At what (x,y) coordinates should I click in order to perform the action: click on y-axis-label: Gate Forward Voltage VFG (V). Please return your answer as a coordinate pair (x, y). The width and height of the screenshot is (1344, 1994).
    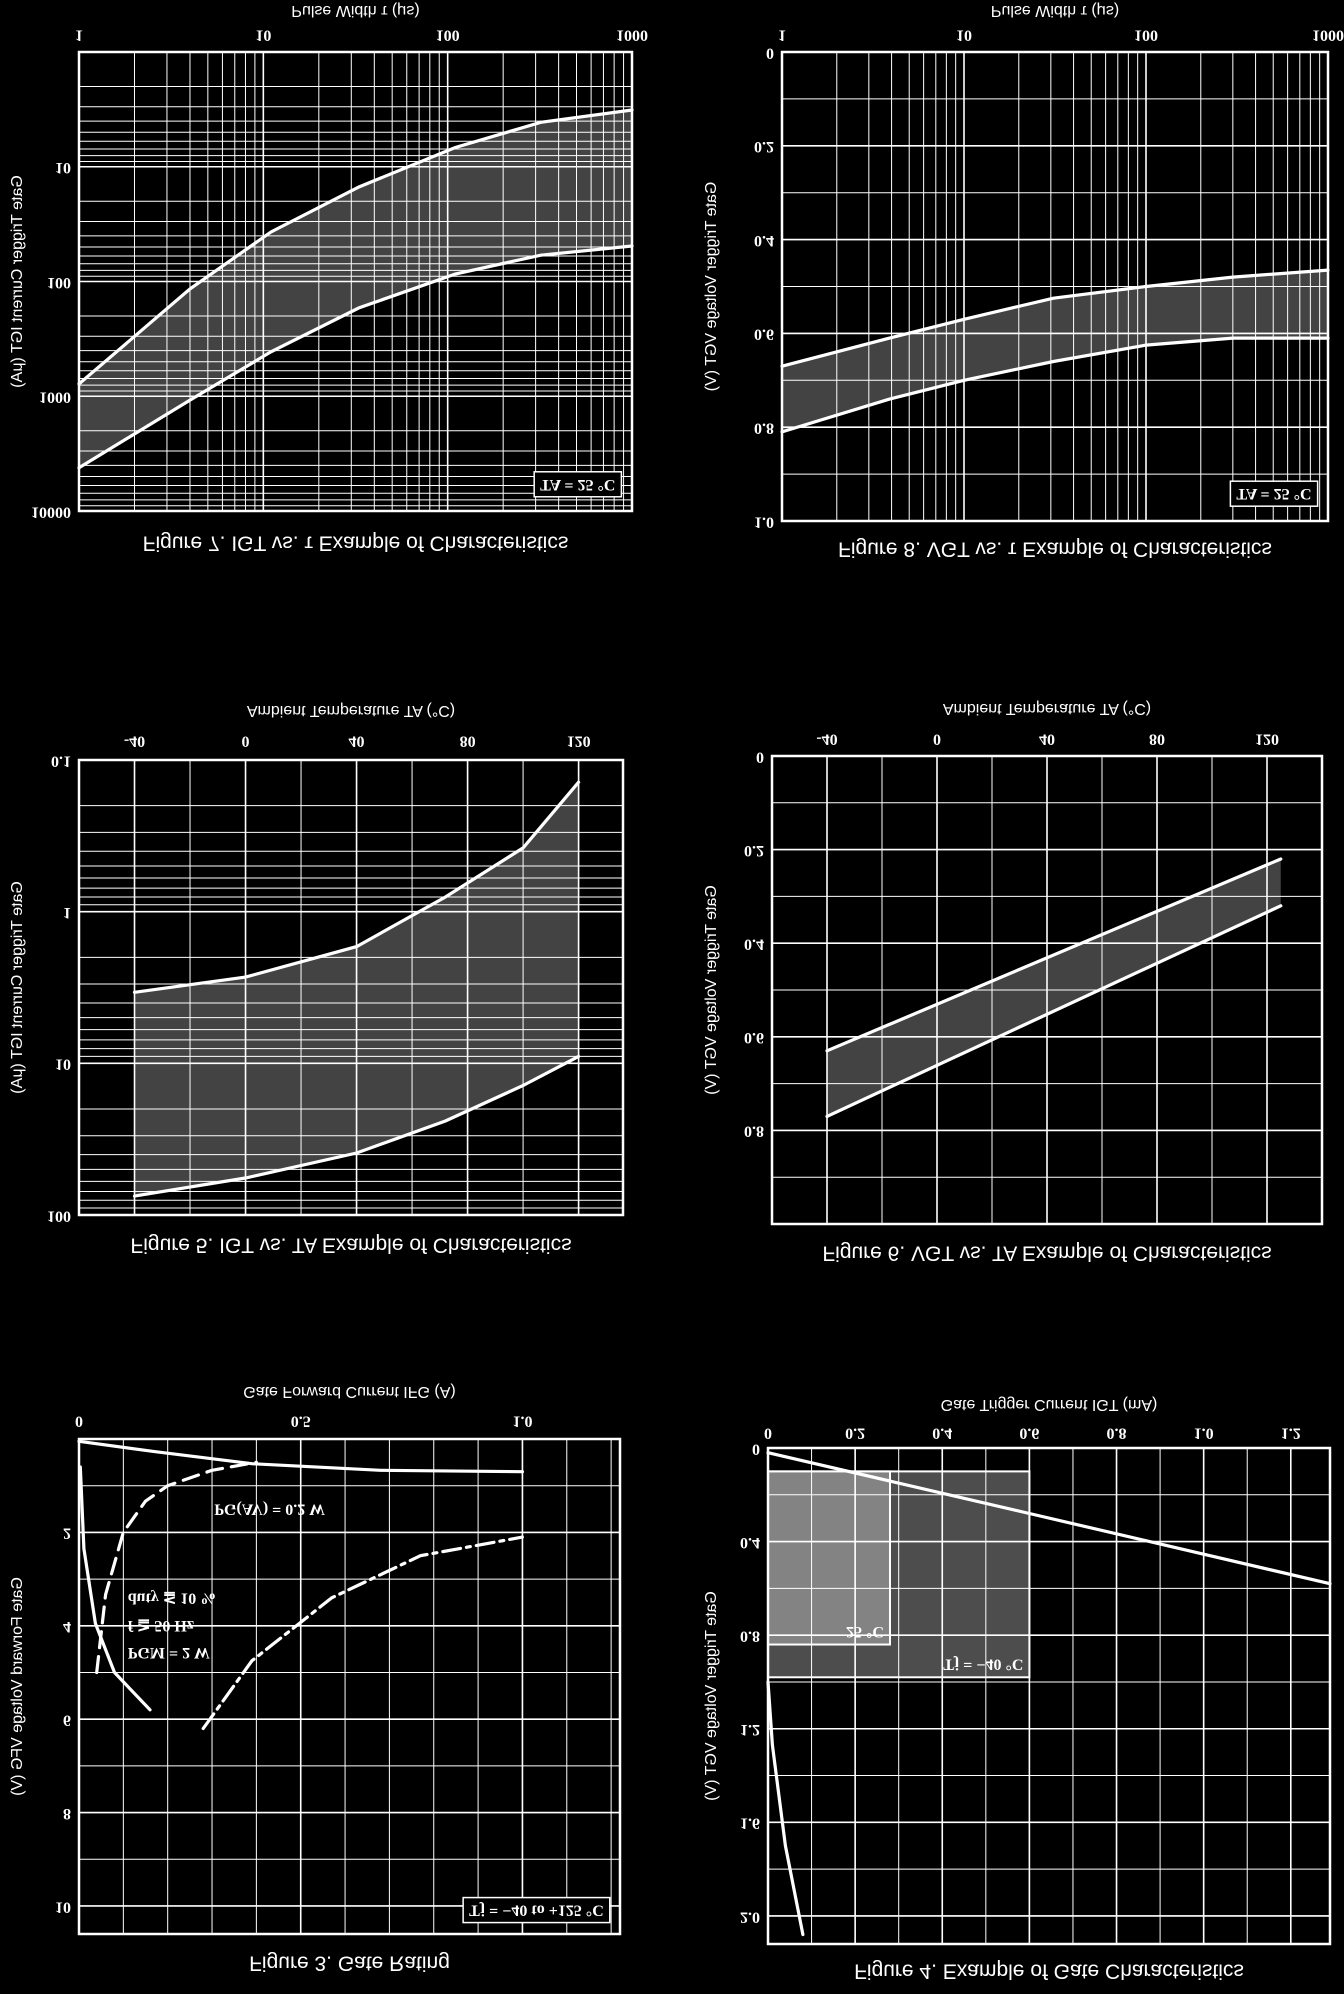
    Looking at the image, I should click on (17, 1686).